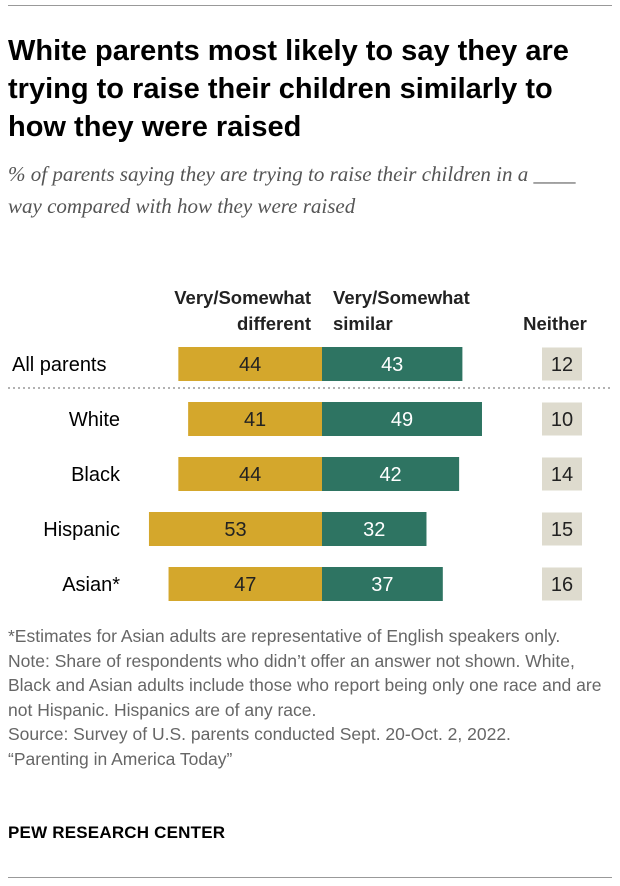 This screenshot has height=886, width=620. I want to click on bar-similar-asian, so click(382, 584).